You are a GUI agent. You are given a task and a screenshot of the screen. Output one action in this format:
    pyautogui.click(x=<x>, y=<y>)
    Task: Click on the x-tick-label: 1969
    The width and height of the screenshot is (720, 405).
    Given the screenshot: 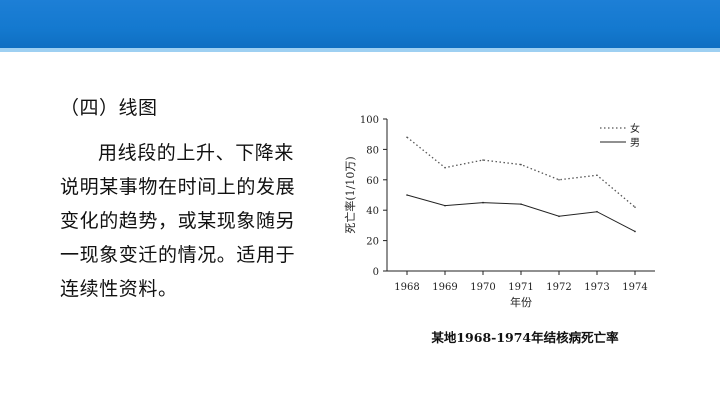 What is the action you would take?
    pyautogui.click(x=444, y=287)
    